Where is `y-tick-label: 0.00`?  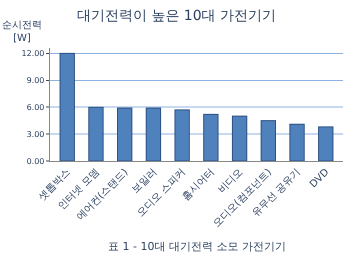 y-tick-label: 0.00 is located at coordinates (35, 161).